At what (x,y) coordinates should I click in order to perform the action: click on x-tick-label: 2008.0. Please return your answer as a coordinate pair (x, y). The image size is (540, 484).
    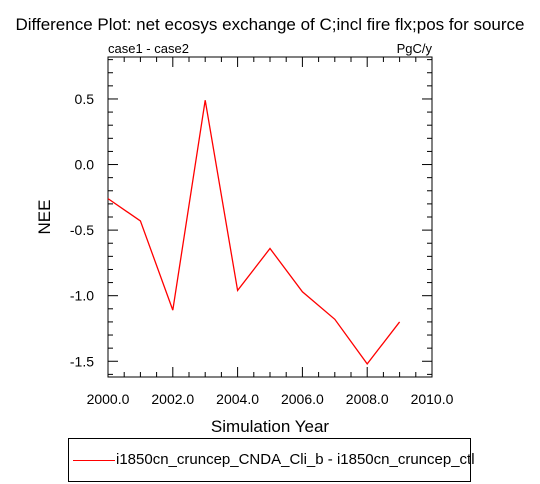
    Looking at the image, I should click on (367, 399).